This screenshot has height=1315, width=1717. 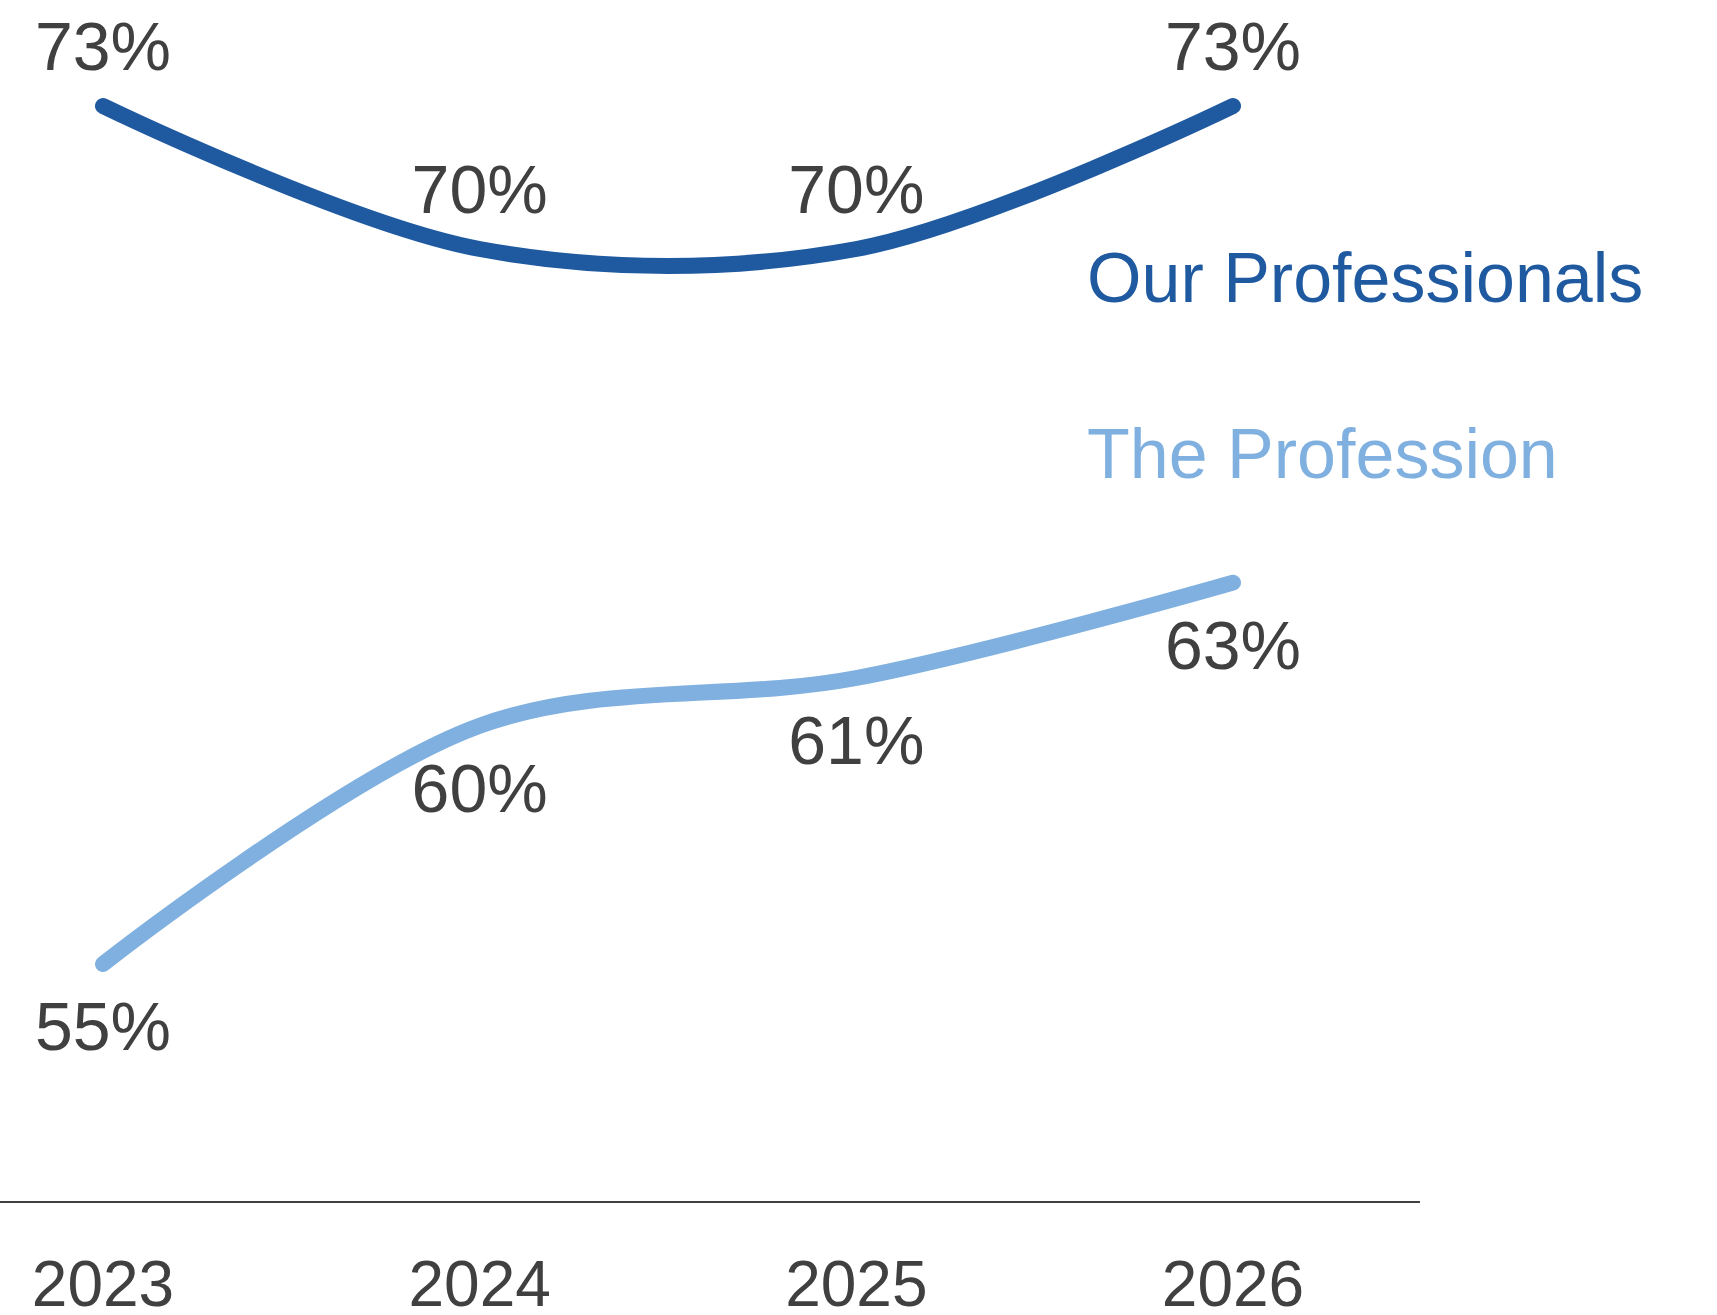 What do you see at coordinates (103, 1281) in the screenshot?
I see `x-tick-label: 2023` at bounding box center [103, 1281].